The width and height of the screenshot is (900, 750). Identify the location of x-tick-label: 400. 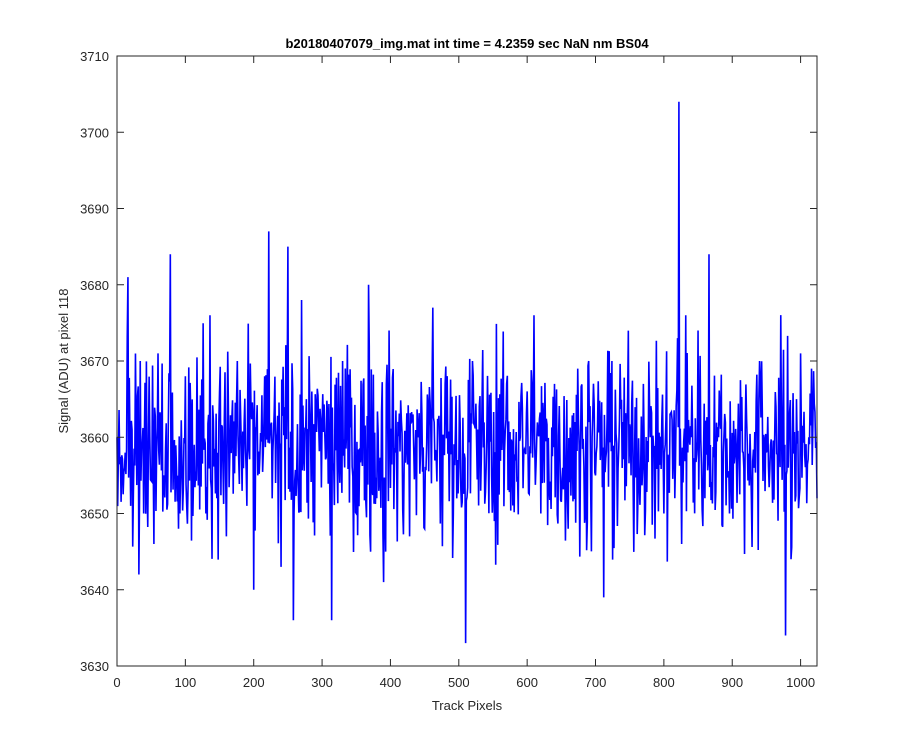
(391, 682).